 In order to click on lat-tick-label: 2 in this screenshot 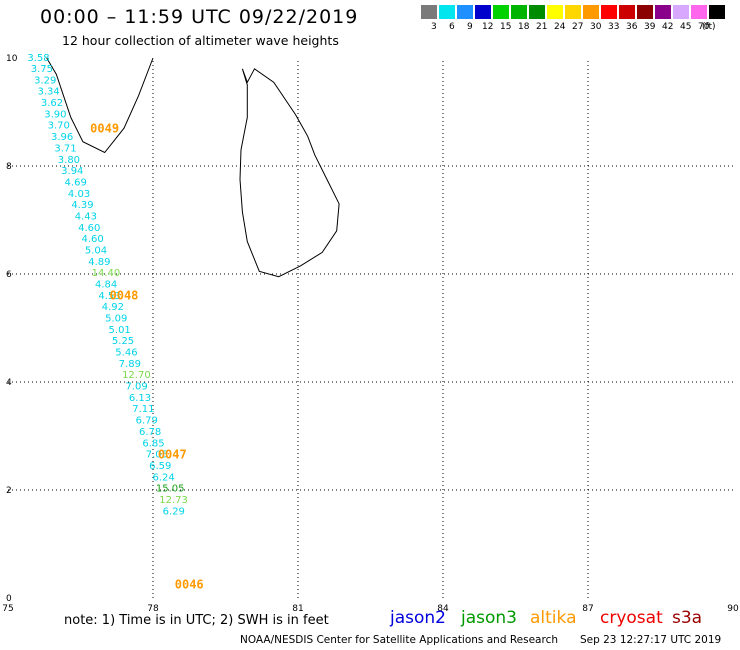, I will do `click(9, 491)`.